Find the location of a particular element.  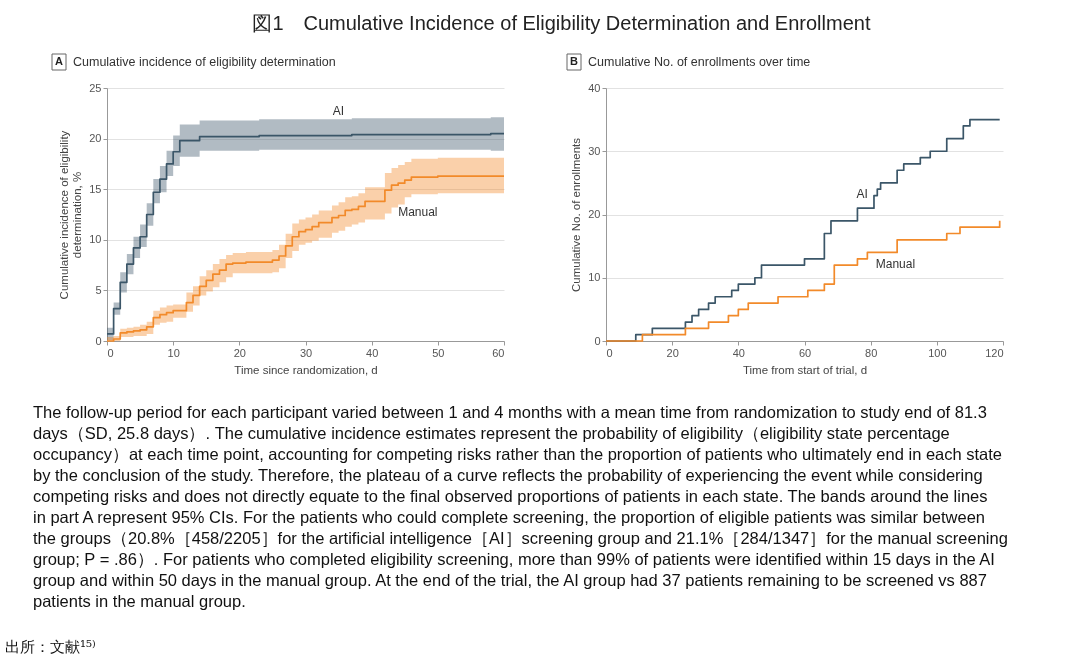

y-tick-label: 5 is located at coordinates (98, 289).